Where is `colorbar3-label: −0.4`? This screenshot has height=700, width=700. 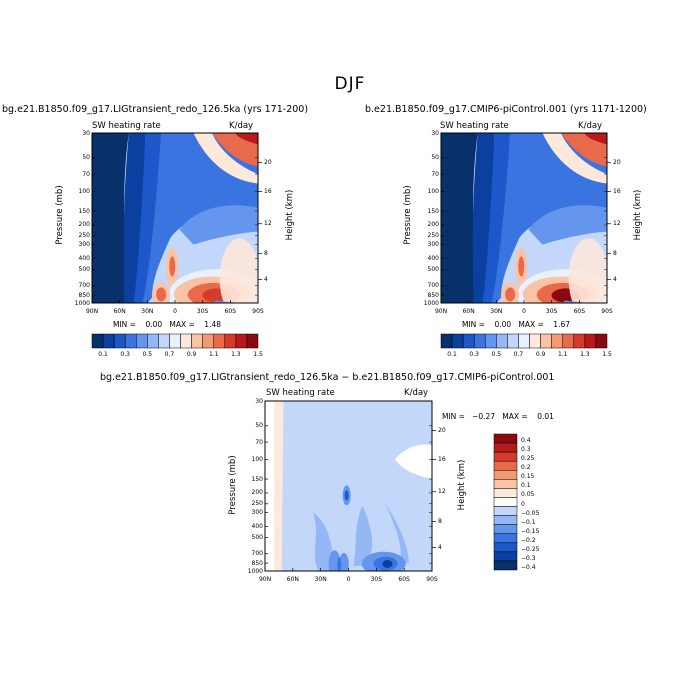
colorbar3-label: −0.4 is located at coordinates (528, 567).